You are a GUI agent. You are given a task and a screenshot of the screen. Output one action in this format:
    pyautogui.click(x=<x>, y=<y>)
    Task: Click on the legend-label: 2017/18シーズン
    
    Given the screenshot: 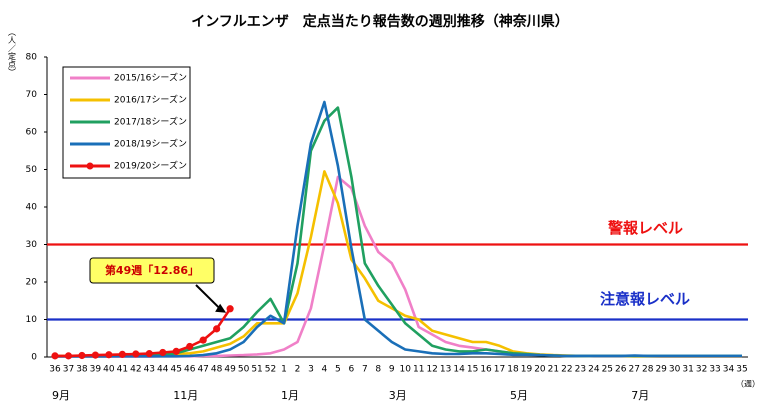 What is the action you would take?
    pyautogui.click(x=150, y=122)
    